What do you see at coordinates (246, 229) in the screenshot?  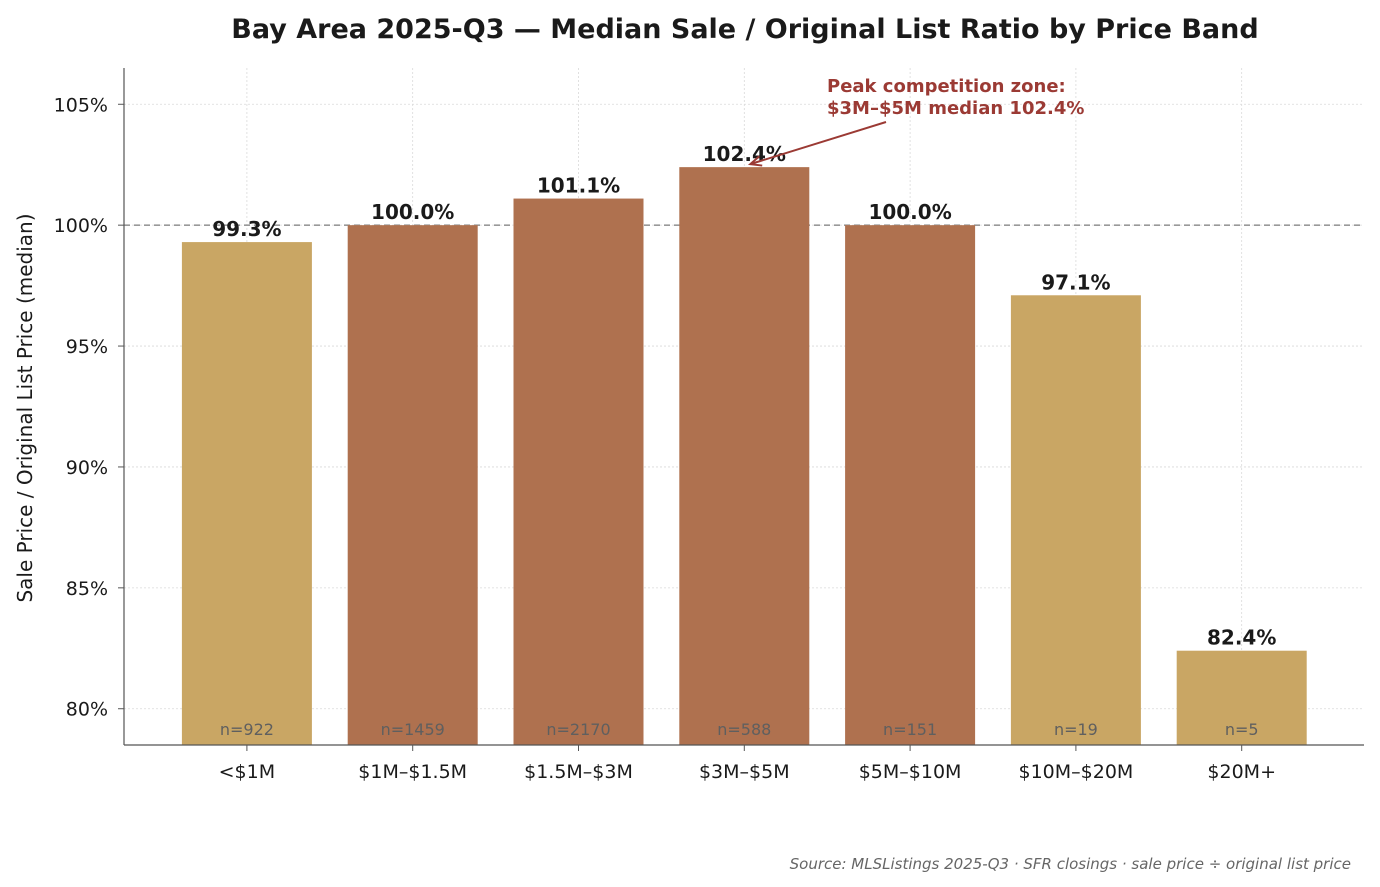 I see `data-label: 99.3%` at bounding box center [246, 229].